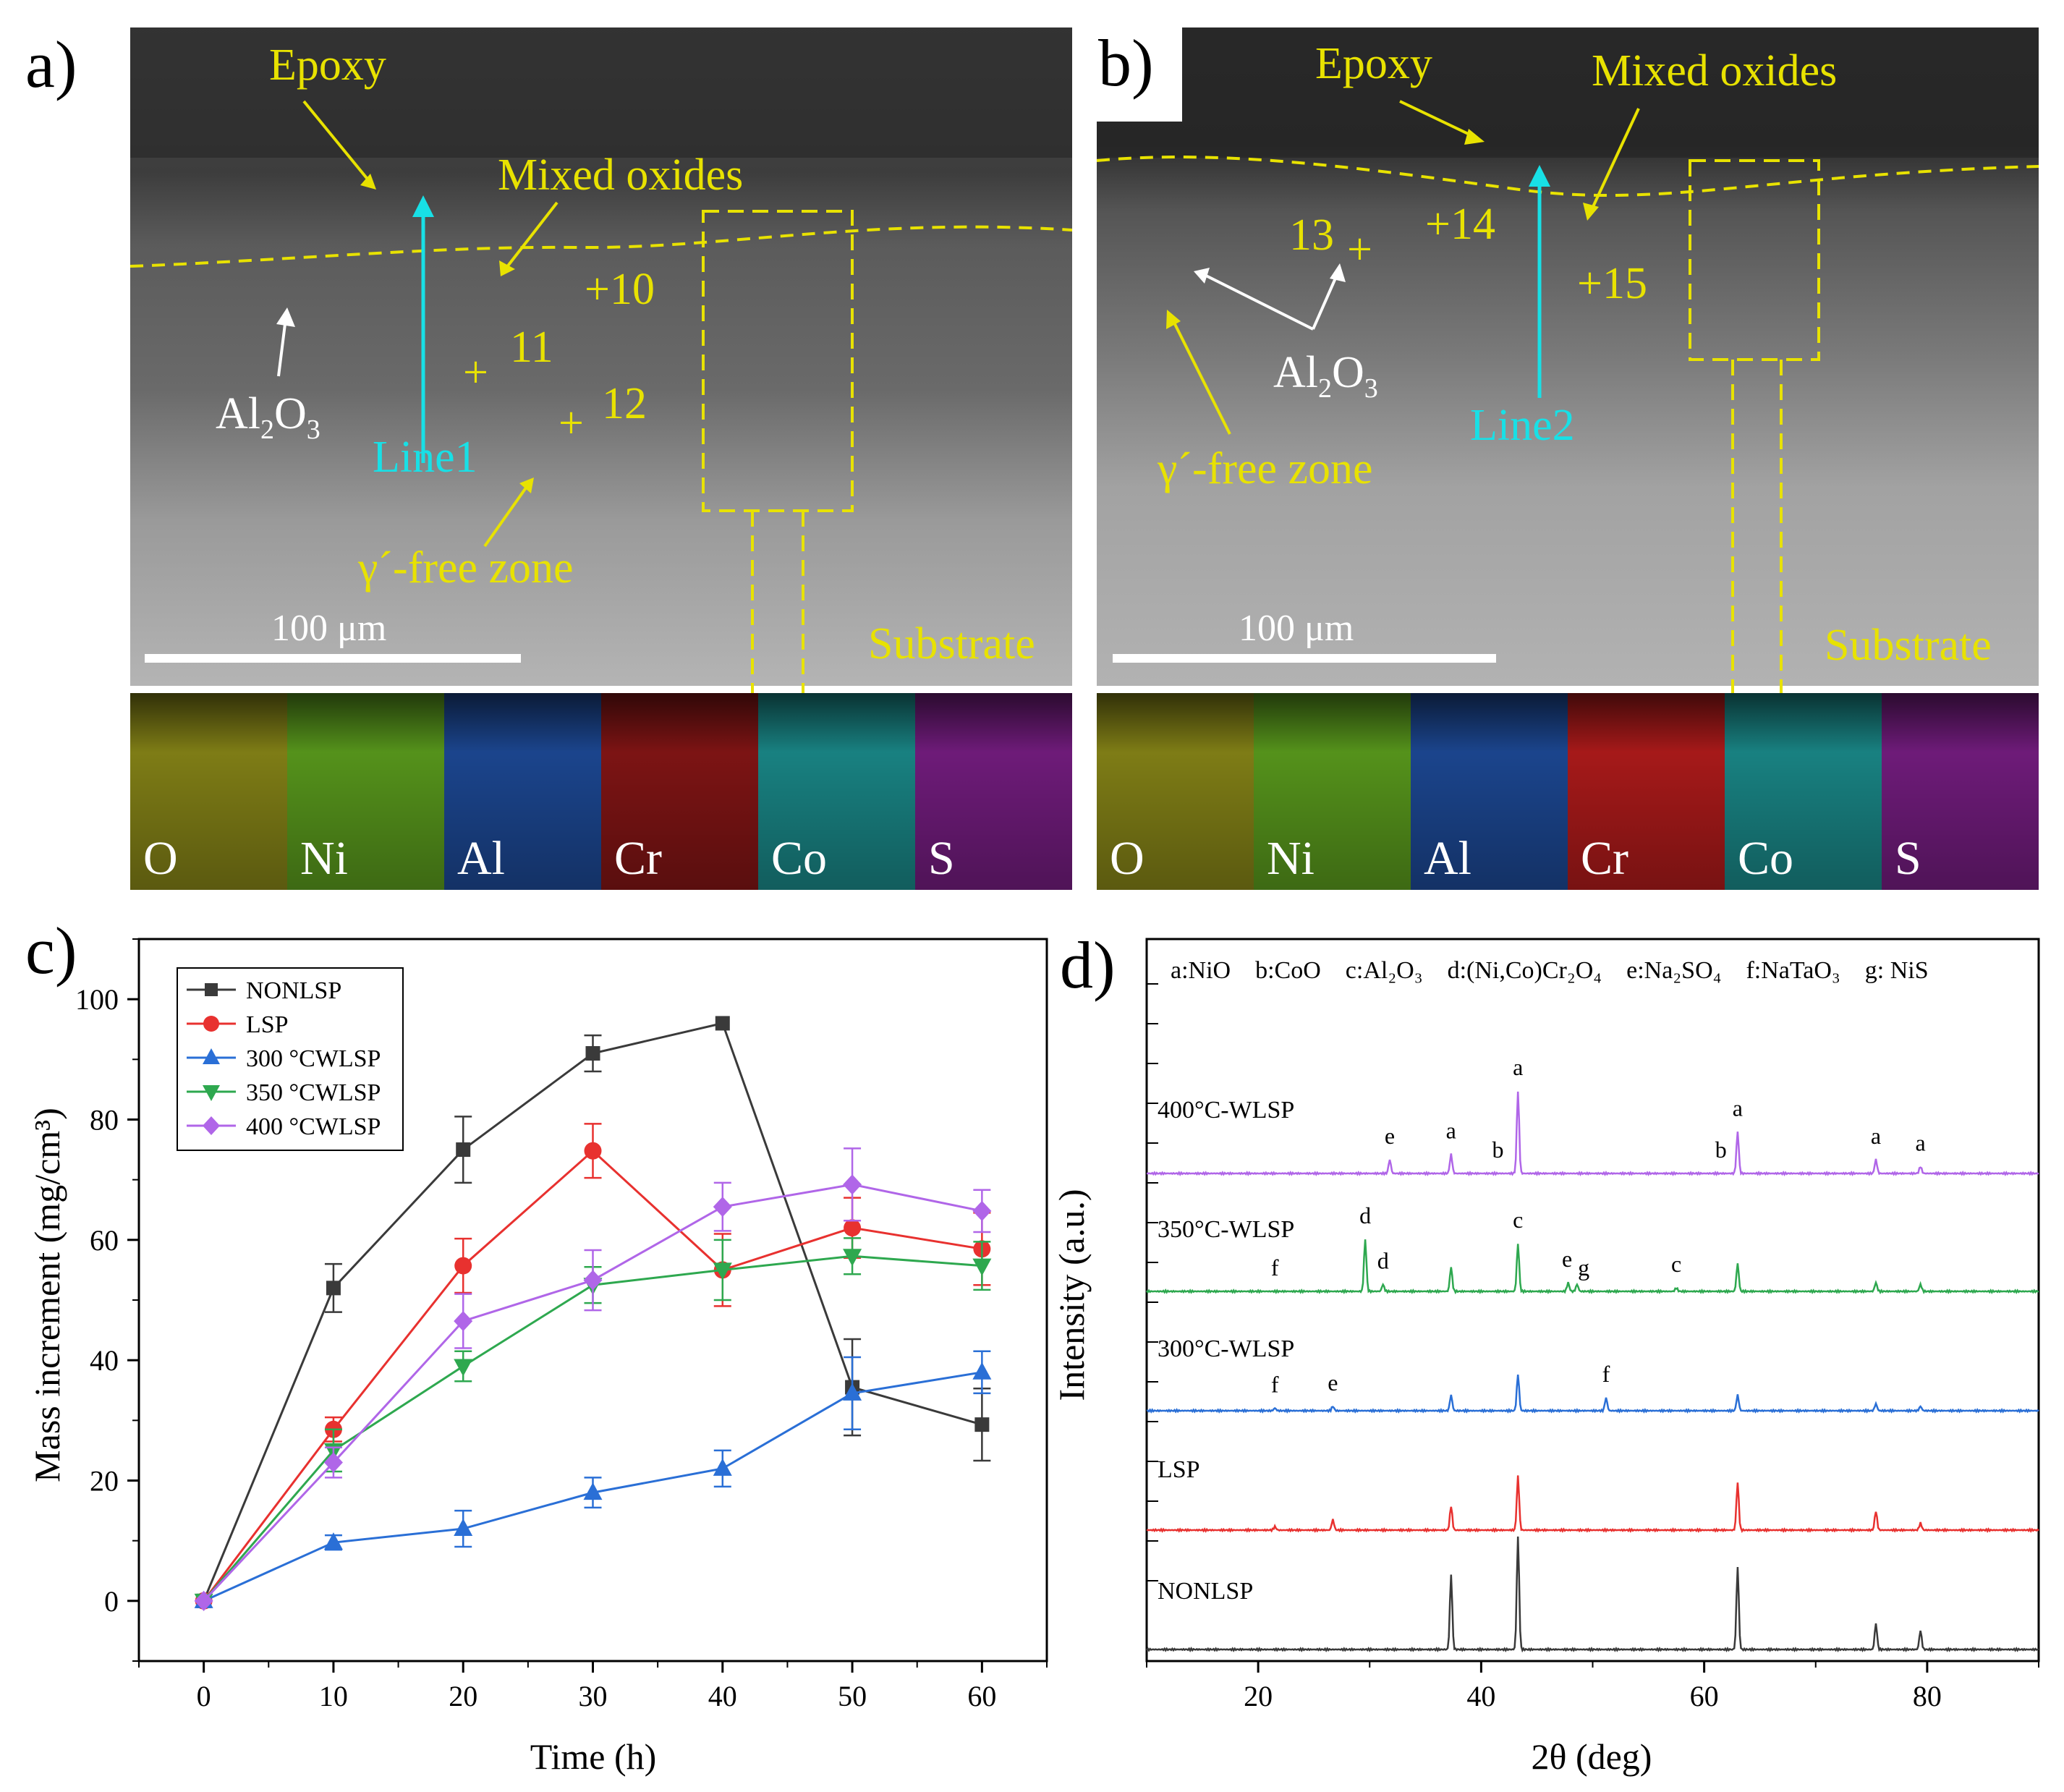 The image size is (2064, 1792). What do you see at coordinates (1384, 970) in the screenshot?
I see `phase-legend-item: c:Al₂O₃` at bounding box center [1384, 970].